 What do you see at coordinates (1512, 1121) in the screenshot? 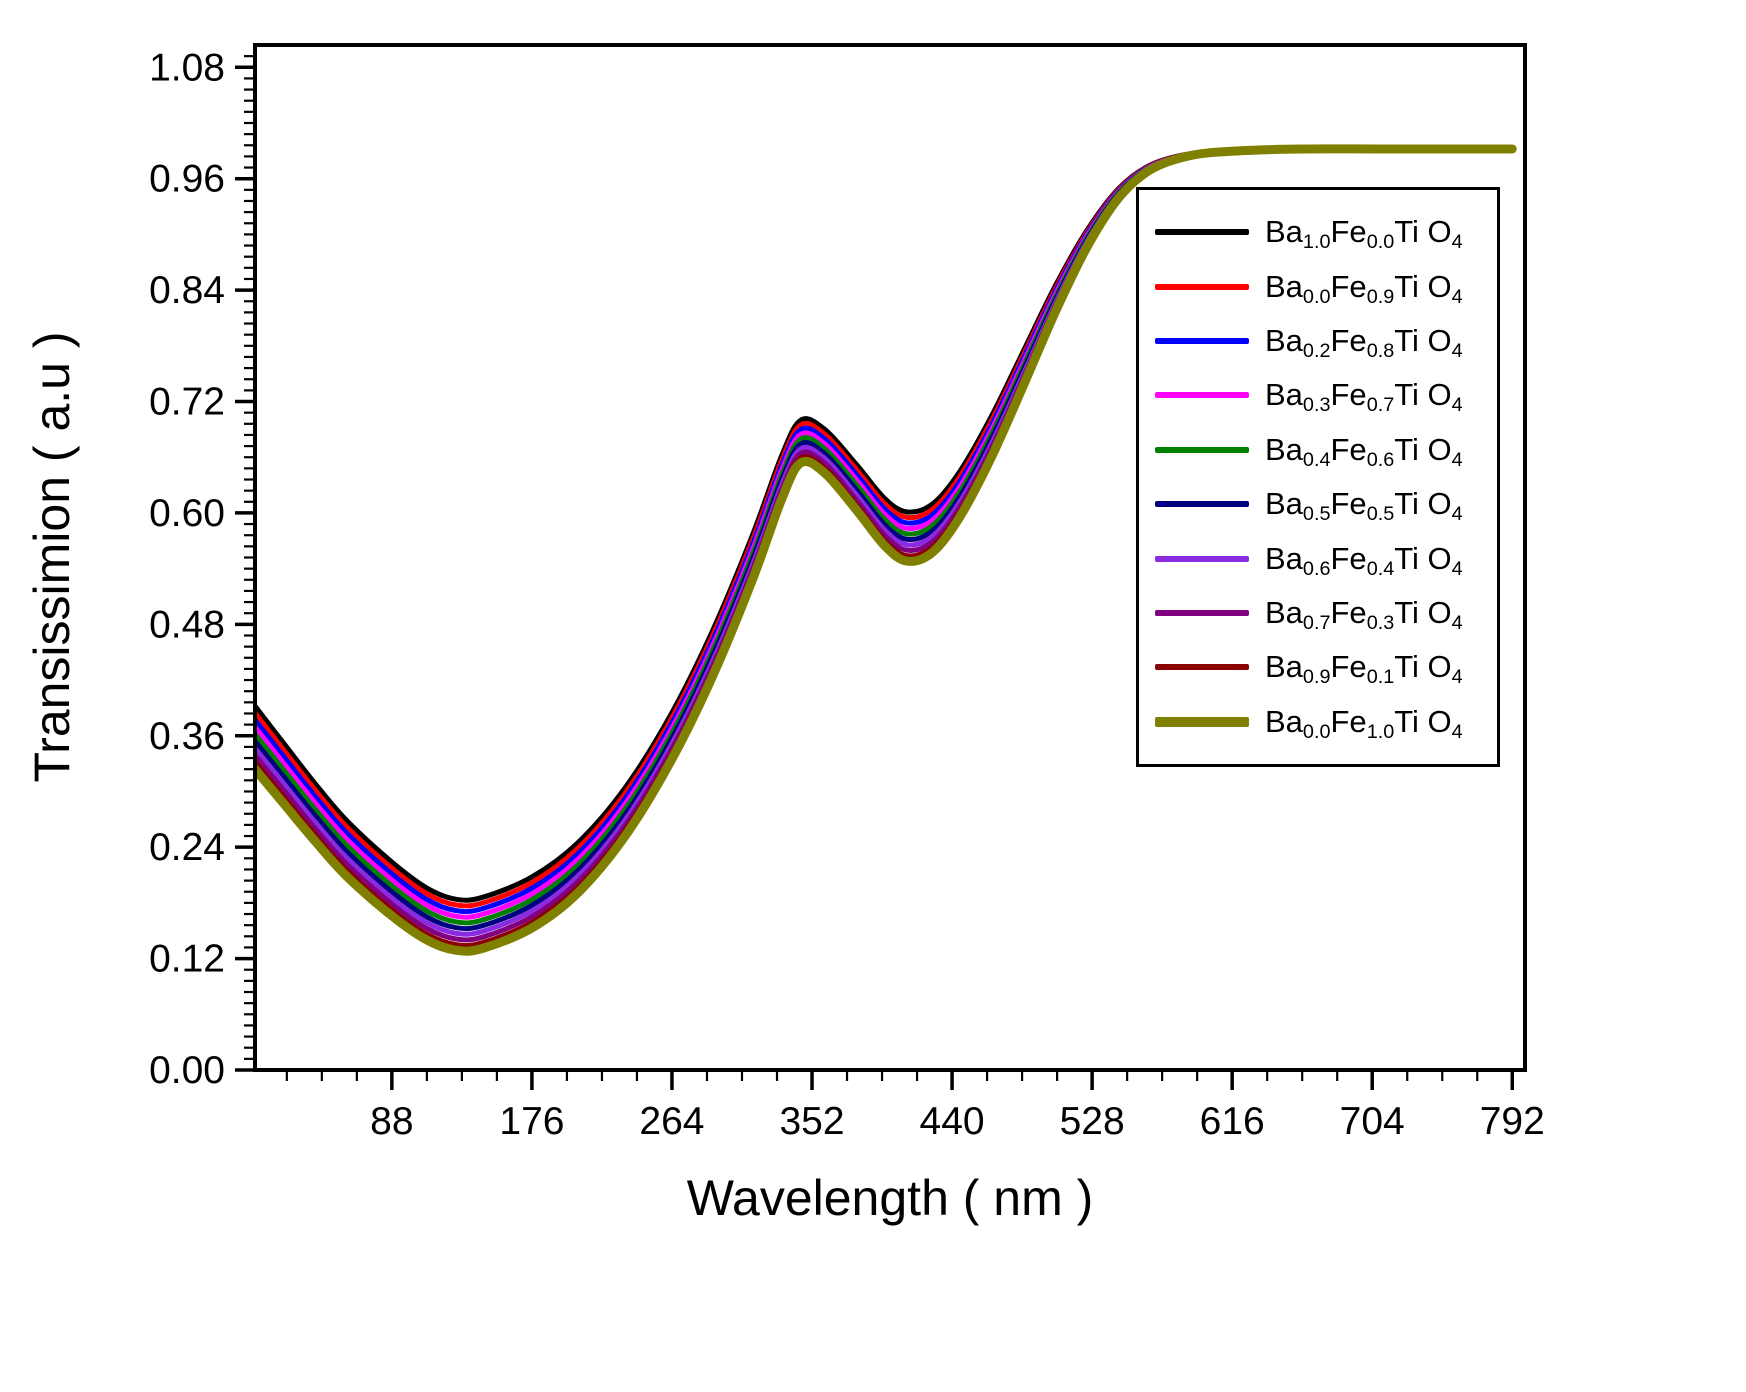
I see `x-tick-label: 792` at bounding box center [1512, 1121].